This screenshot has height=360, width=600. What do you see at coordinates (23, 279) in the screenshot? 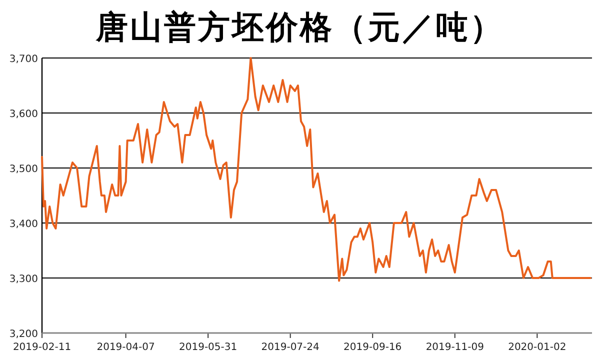
I see `y-tick-label: 3,300` at bounding box center [23, 279].